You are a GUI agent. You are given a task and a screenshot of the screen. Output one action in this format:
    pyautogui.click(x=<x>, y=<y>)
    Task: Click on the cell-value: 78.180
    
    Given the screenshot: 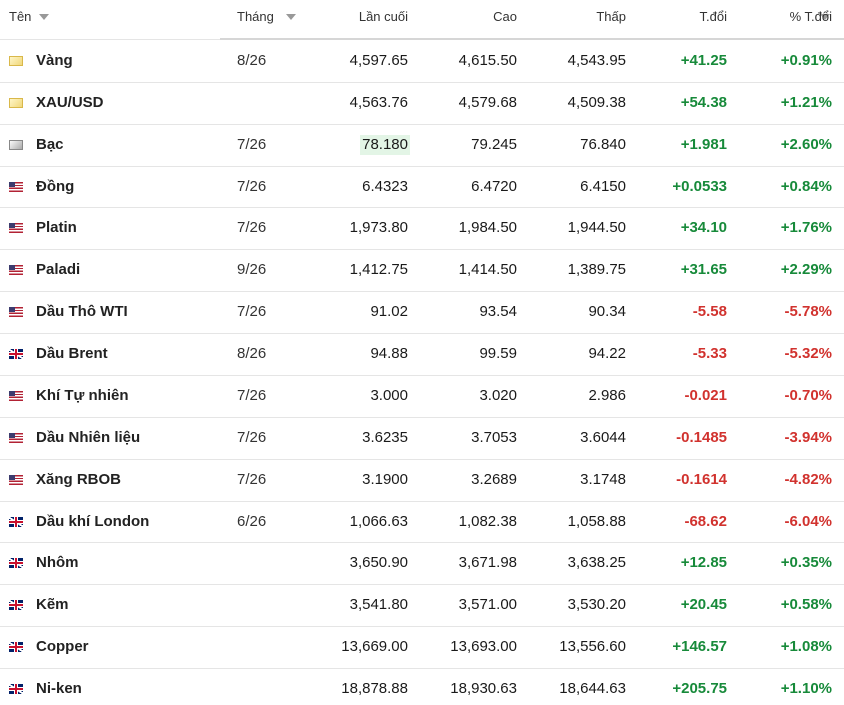 What is the action you would take?
    pyautogui.click(x=385, y=144)
    